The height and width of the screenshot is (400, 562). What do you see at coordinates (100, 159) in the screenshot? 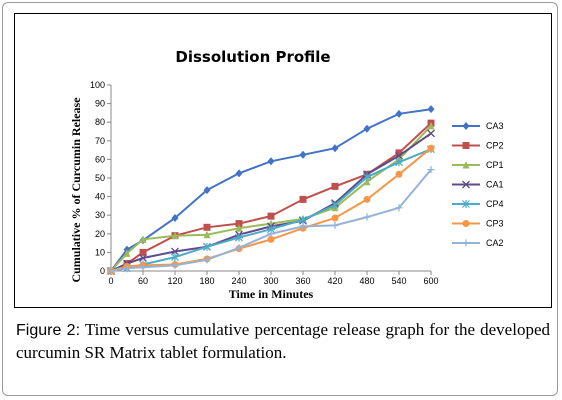
I see `y-tick-label: 60` at bounding box center [100, 159].